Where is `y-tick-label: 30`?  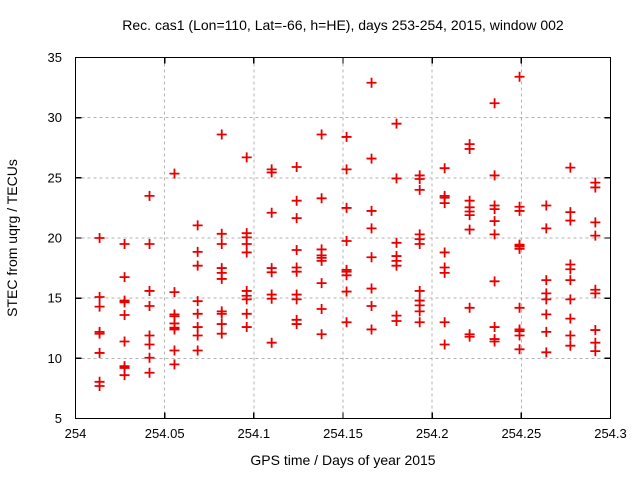
y-tick-label: 30 is located at coordinates (55, 117).